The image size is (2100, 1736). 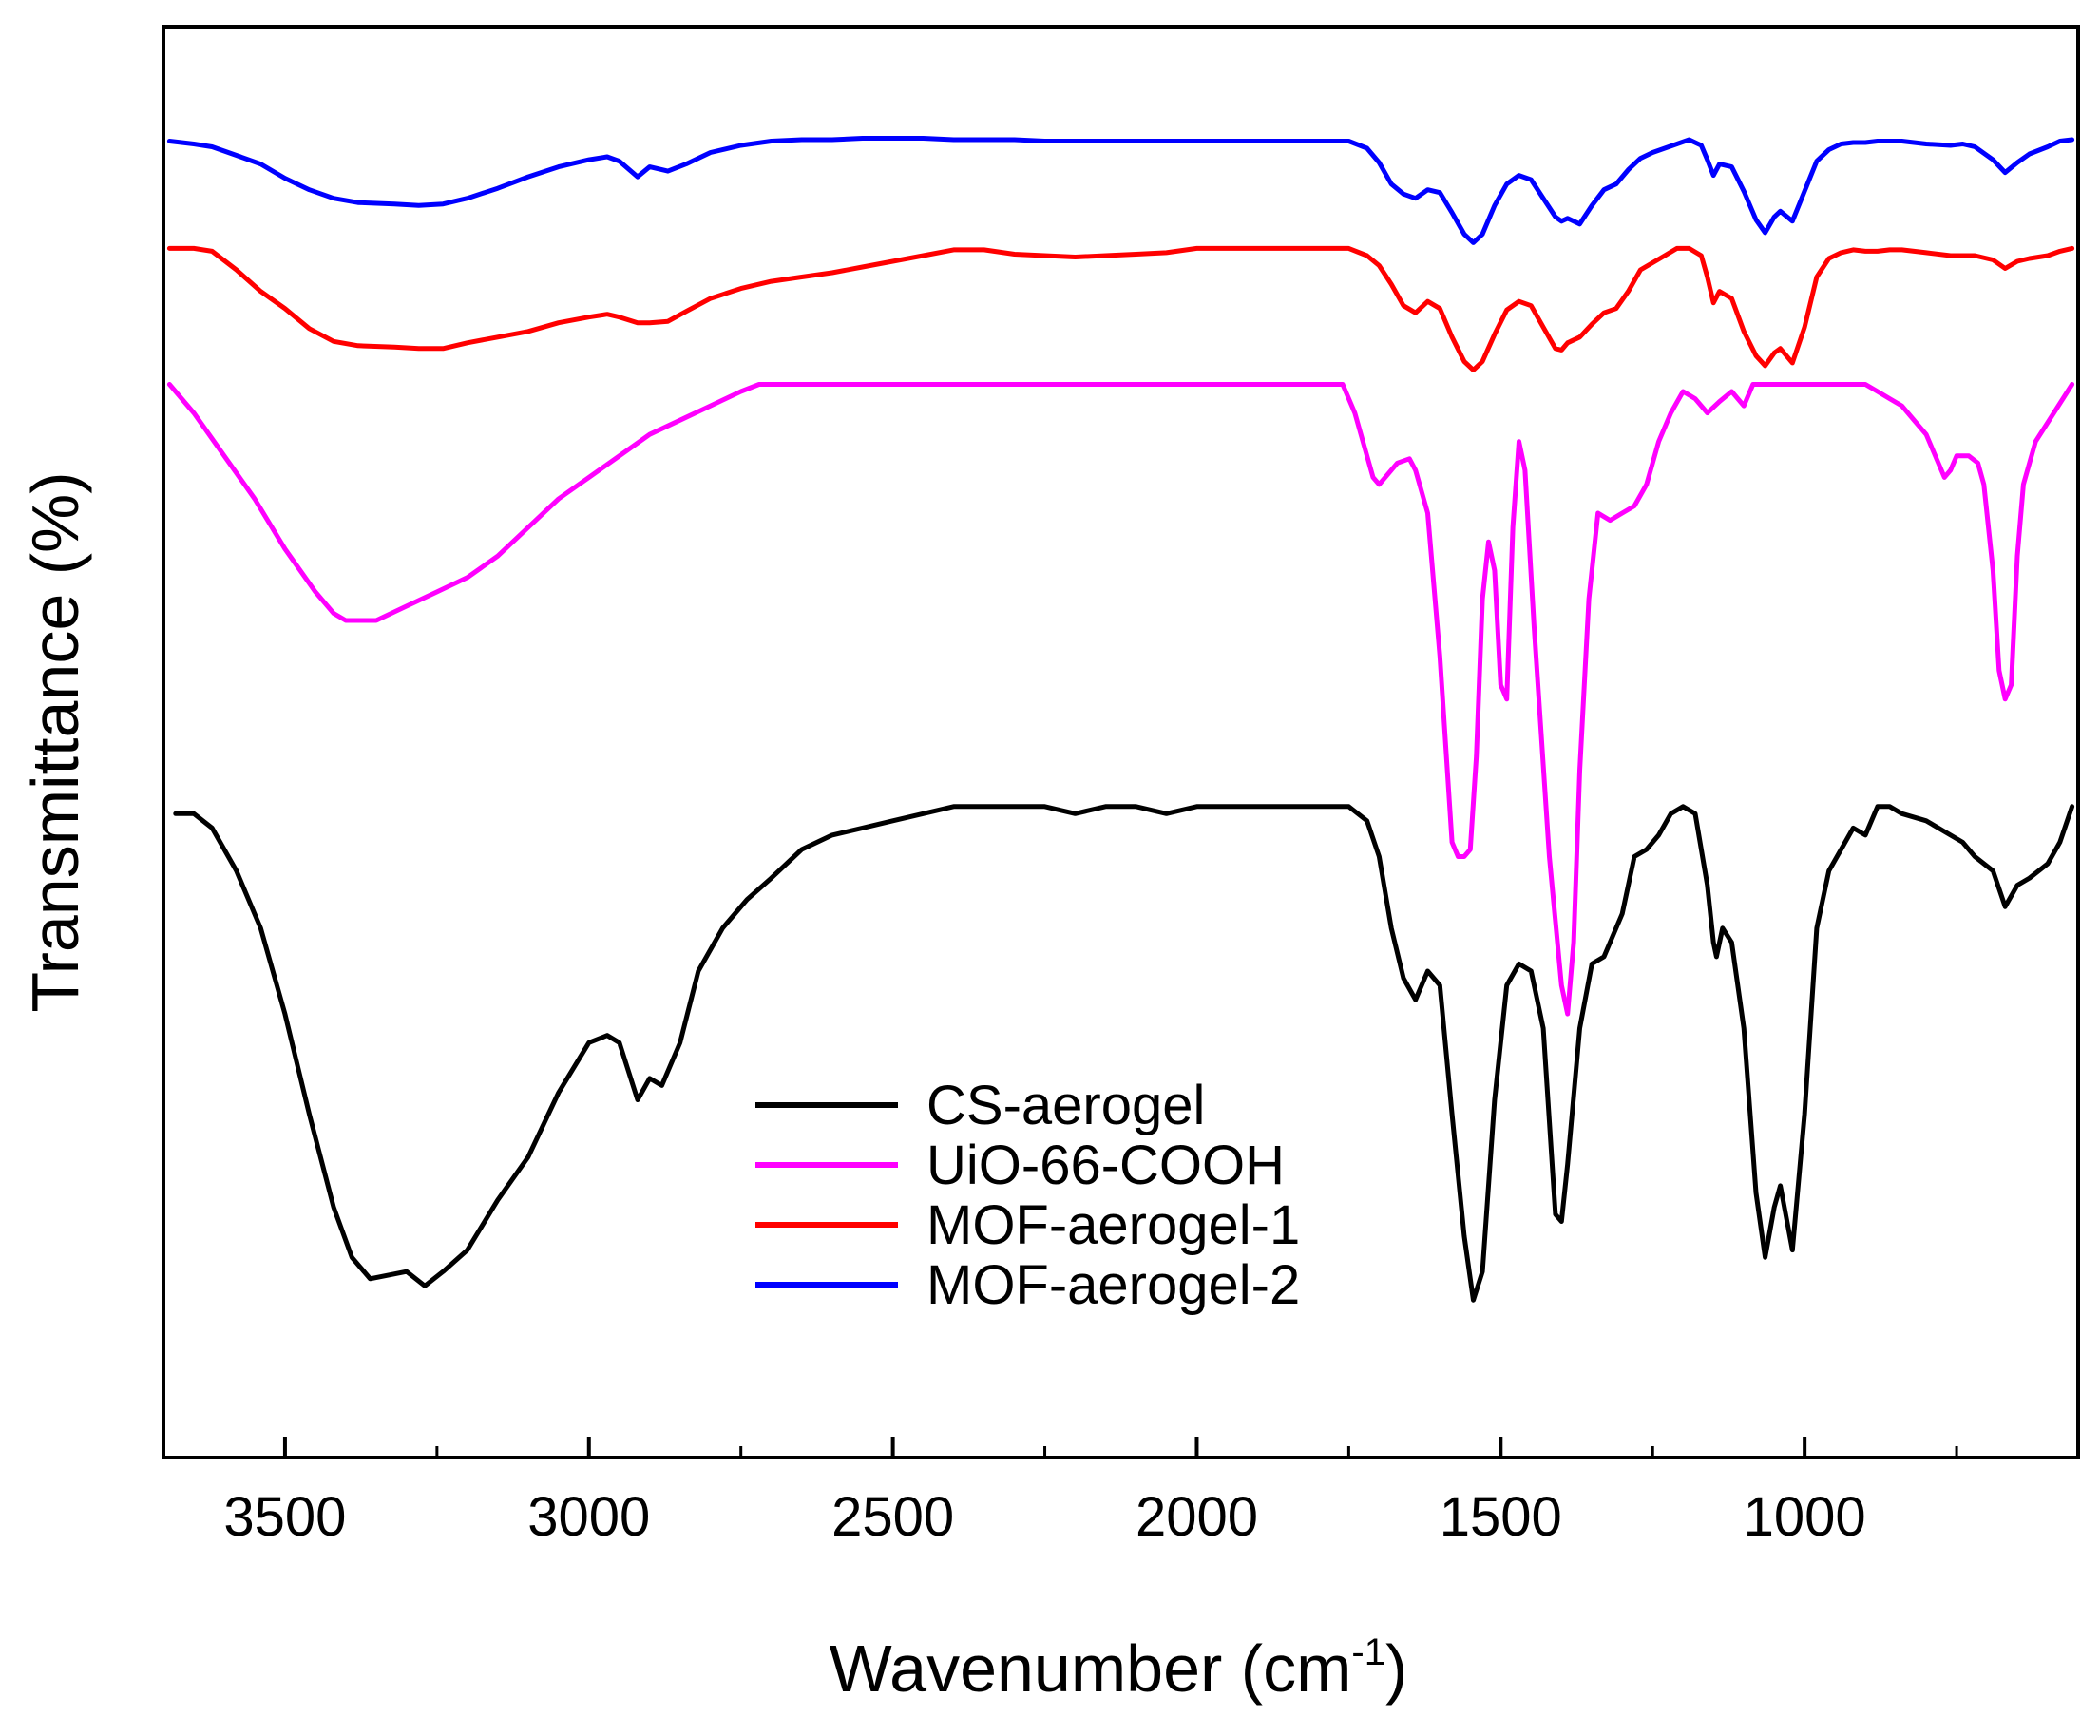 I want to click on legend-label-cs-aerogel: CS-aerogel, so click(x=1065, y=1106).